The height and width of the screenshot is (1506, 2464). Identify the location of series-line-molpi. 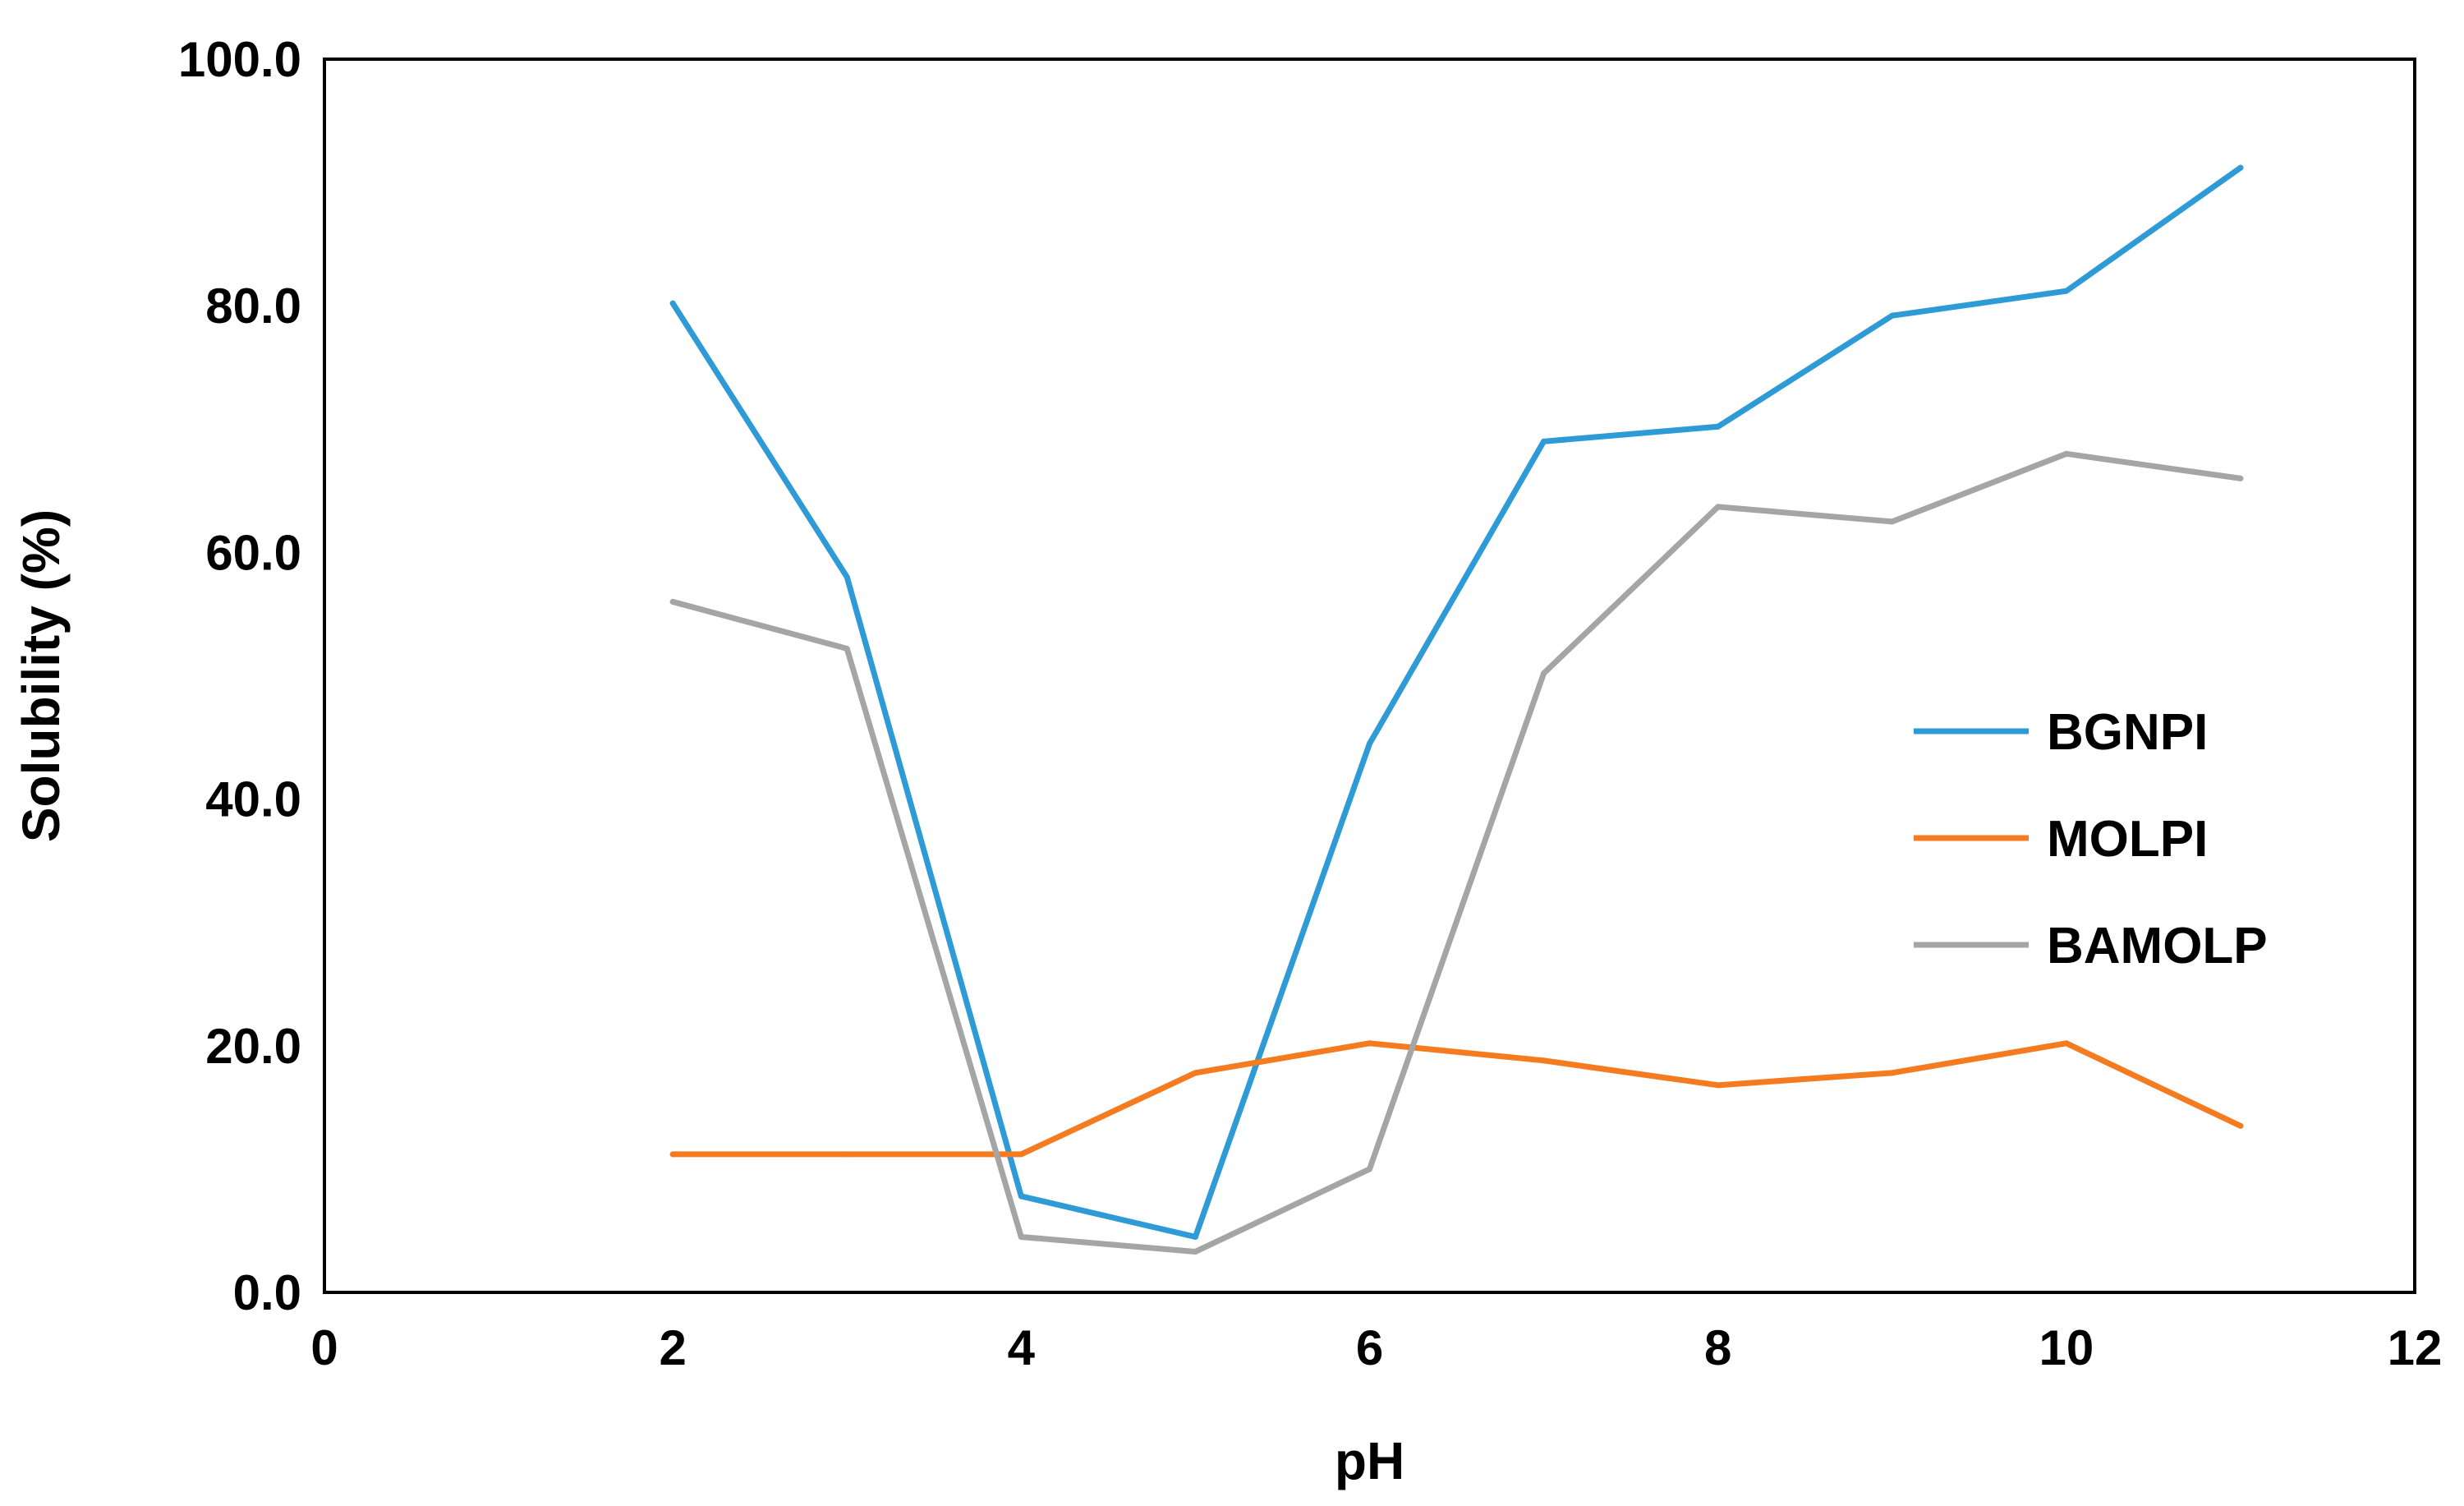
(1456, 1099).